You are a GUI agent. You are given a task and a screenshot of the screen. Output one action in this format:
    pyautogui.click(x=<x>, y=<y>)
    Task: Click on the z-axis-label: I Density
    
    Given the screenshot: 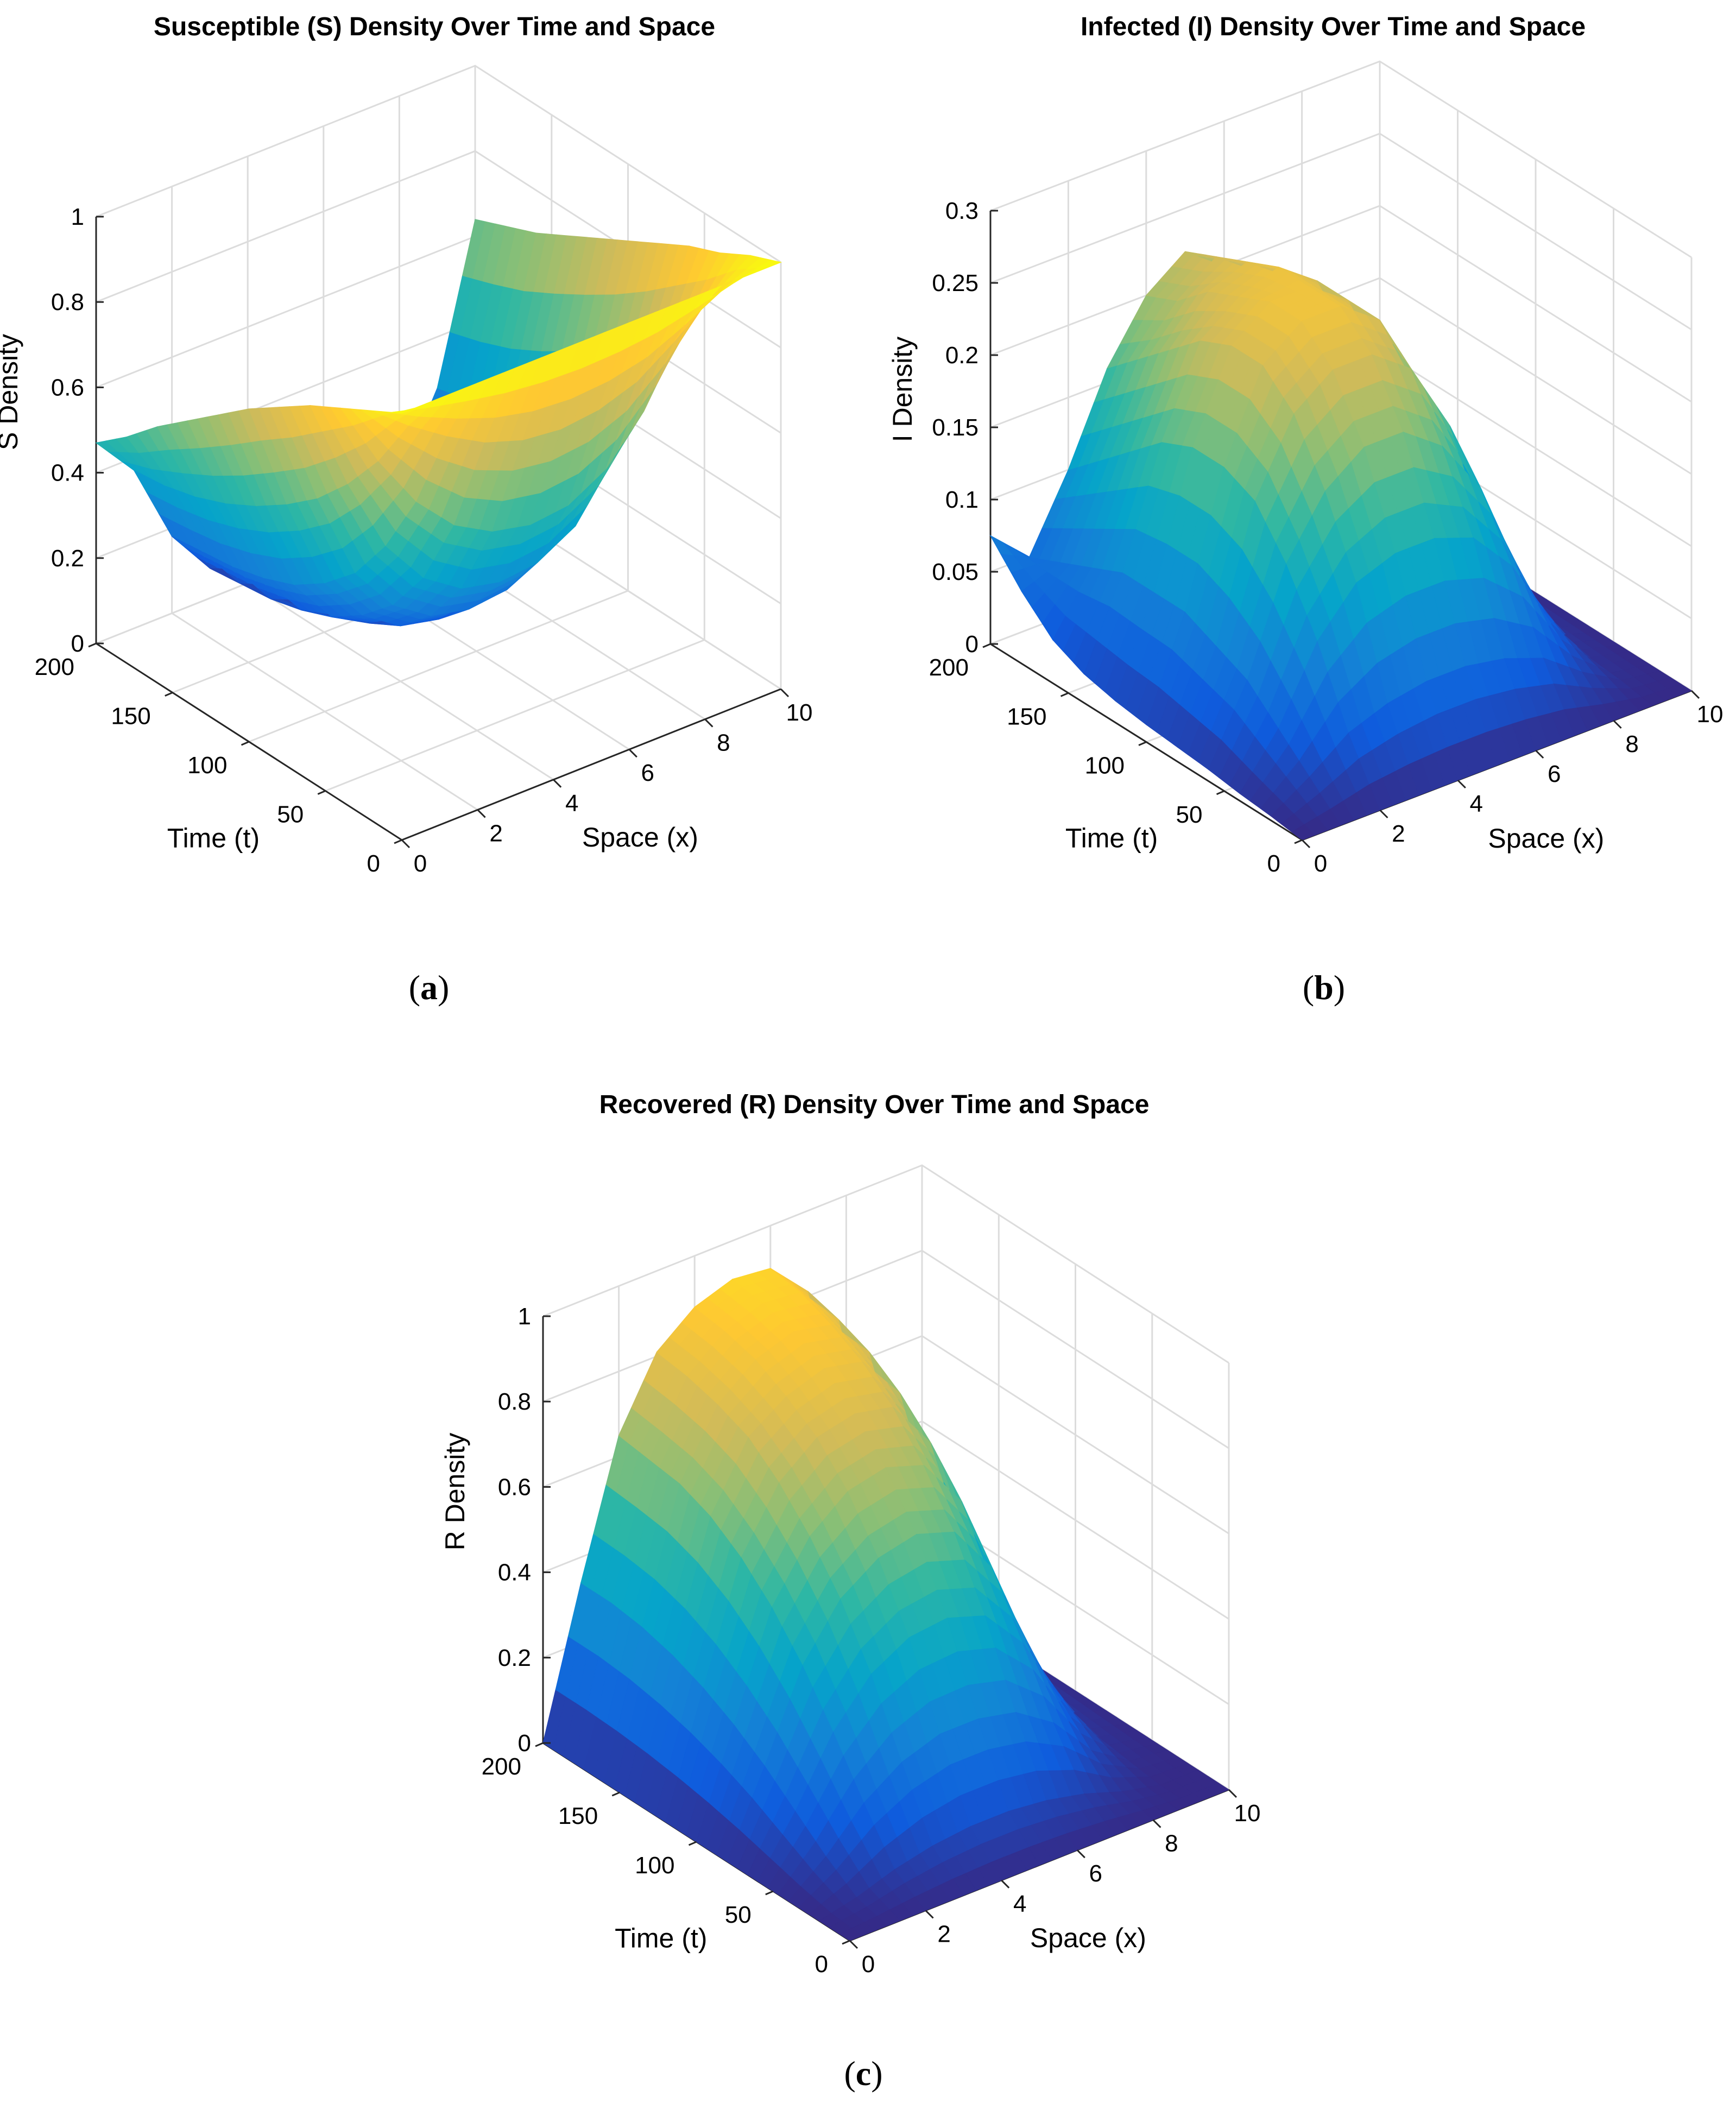 What is the action you would take?
    pyautogui.click(x=902, y=390)
    